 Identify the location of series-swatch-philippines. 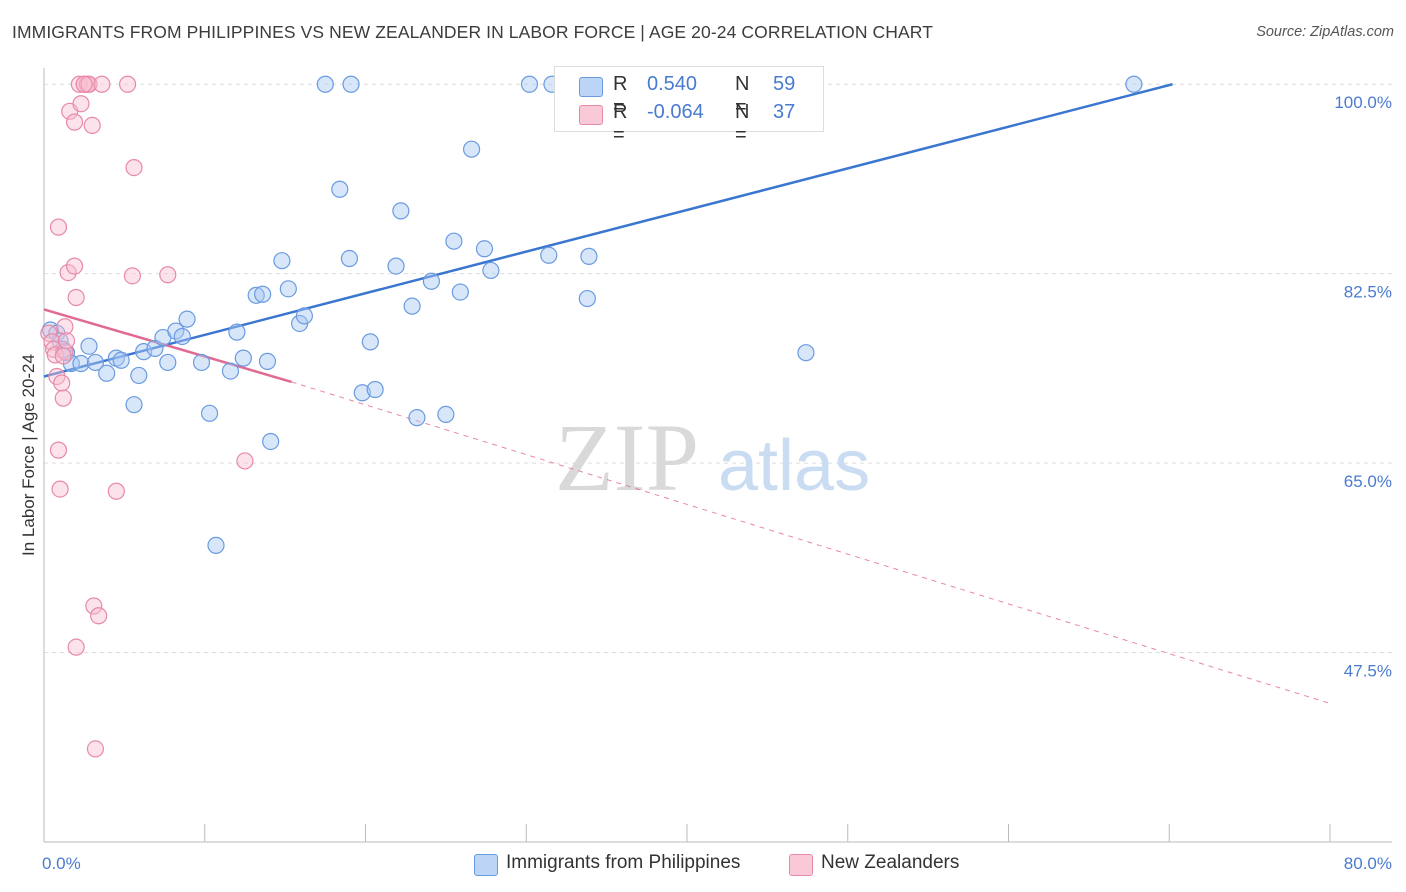
(486, 865).